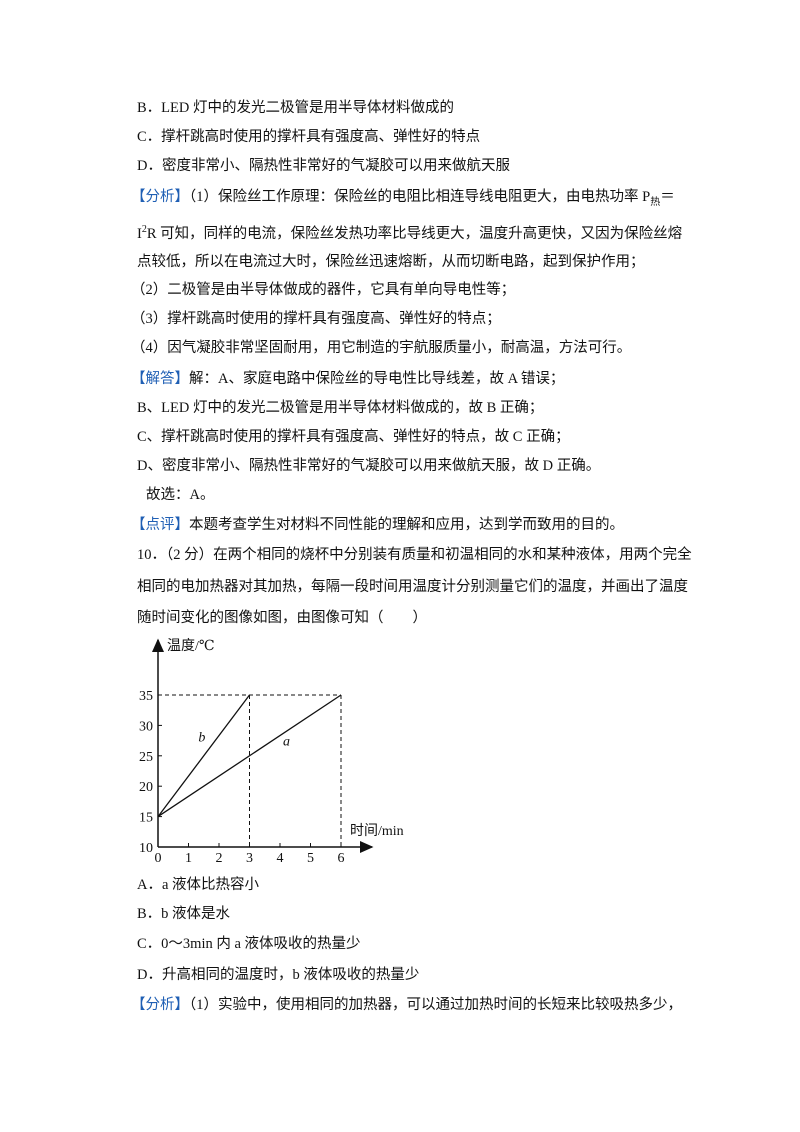 The width and height of the screenshot is (800, 1132). What do you see at coordinates (146, 696) in the screenshot?
I see `y-tick-label: 35` at bounding box center [146, 696].